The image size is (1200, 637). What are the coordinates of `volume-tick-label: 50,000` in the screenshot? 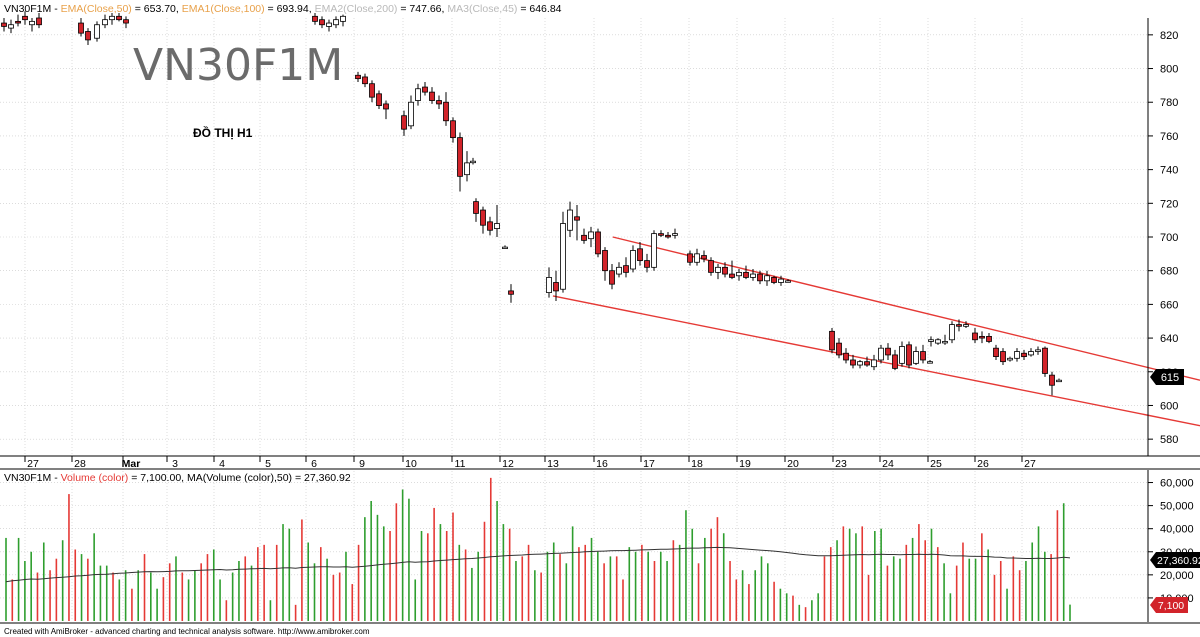 It's located at (1177, 507).